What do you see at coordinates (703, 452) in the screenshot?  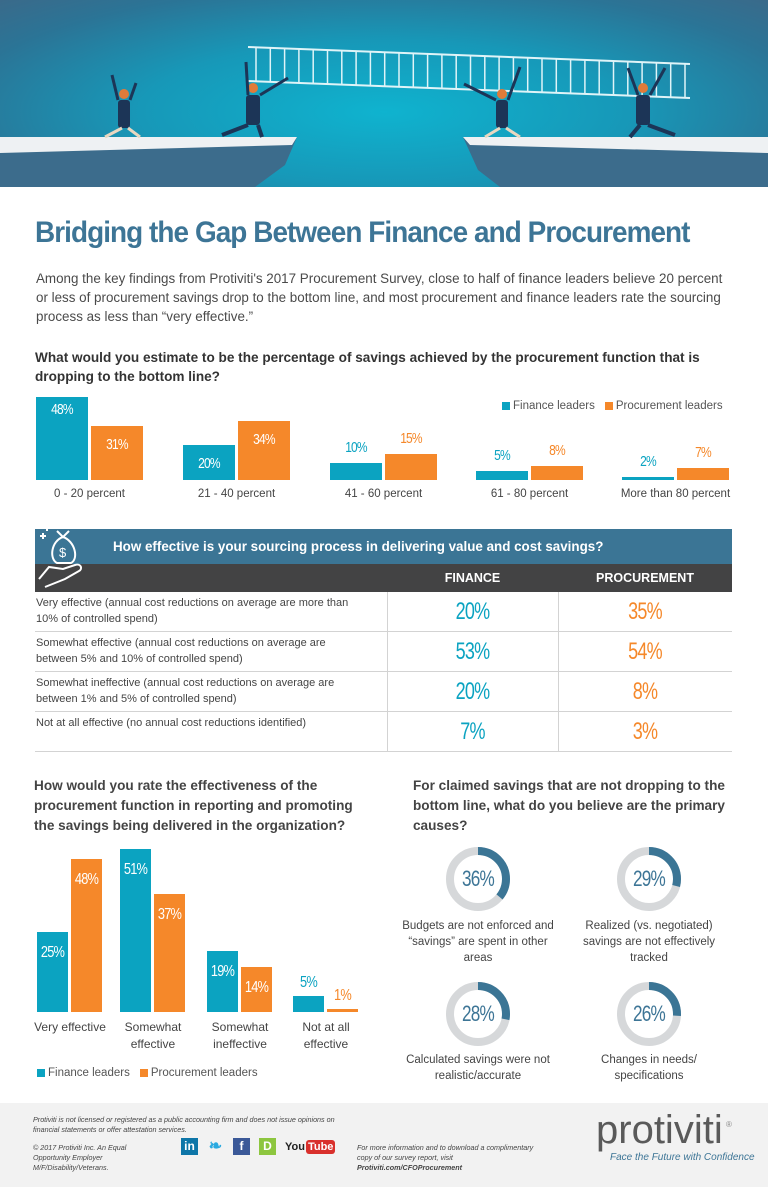 I see `bar-value-label: 7%` at bounding box center [703, 452].